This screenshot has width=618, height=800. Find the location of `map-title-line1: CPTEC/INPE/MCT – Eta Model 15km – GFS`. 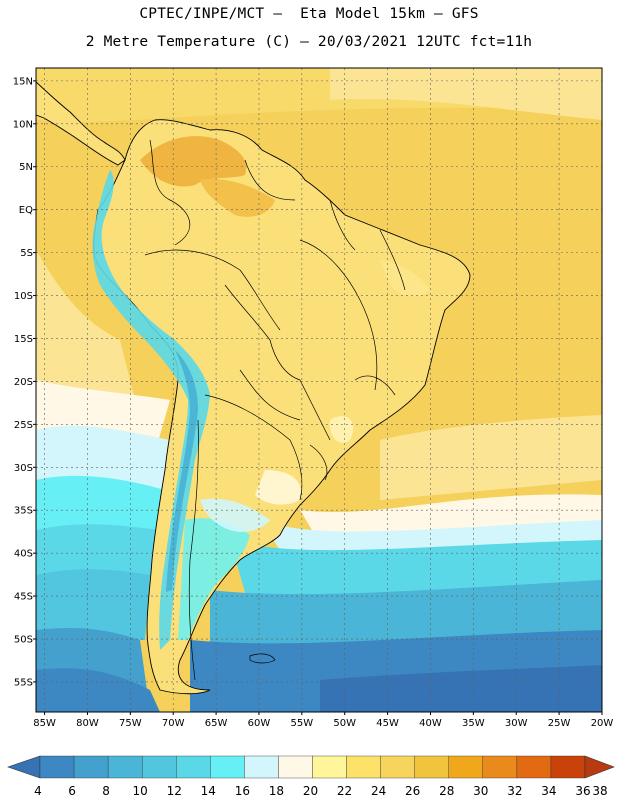

map-title-line1: CPTEC/INPE/MCT – Eta Model 15km – GFS is located at coordinates (309, 14).